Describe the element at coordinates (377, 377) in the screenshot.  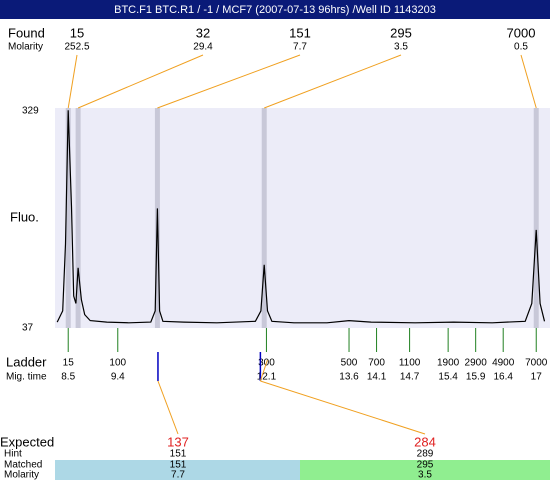
I see `ladder-time: 14.1` at that location.